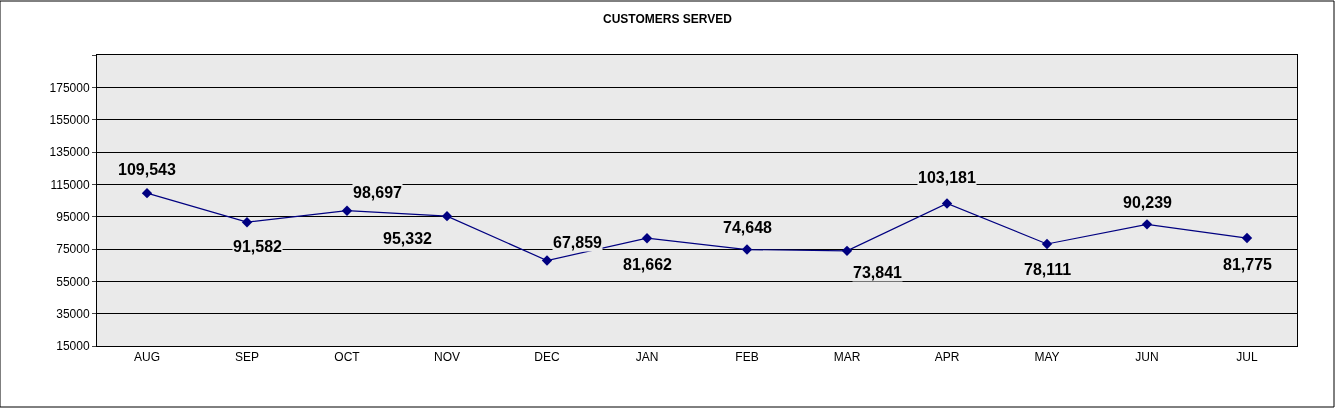  Describe the element at coordinates (947, 357) in the screenshot. I see `x-tick-label: APR` at that location.